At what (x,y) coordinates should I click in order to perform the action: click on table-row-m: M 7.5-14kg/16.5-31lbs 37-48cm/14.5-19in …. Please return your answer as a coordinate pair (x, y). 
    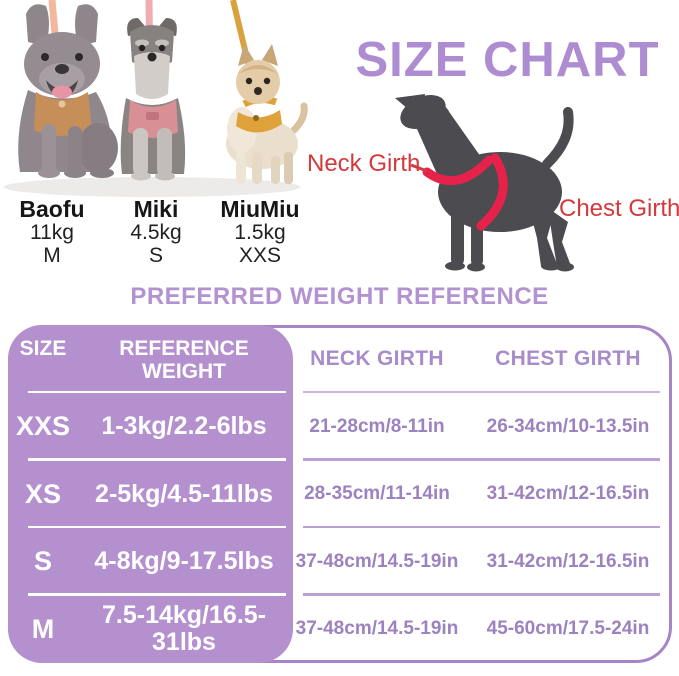
    Looking at the image, I should click on (340, 630).